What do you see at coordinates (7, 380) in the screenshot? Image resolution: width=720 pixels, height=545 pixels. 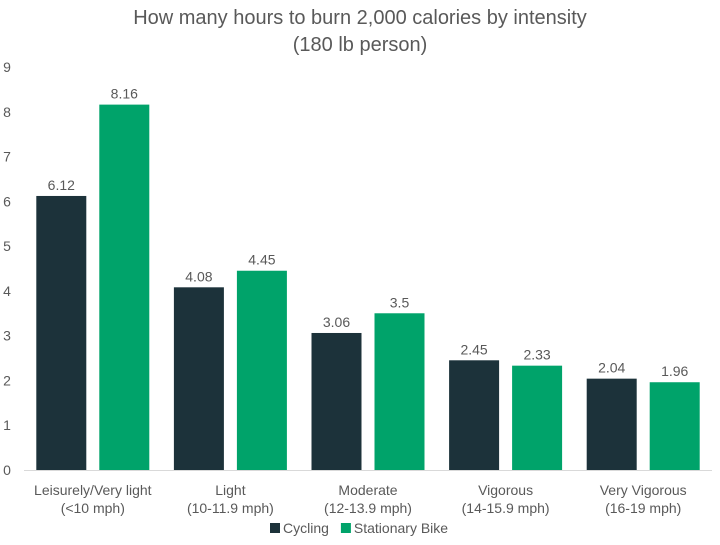 I see `y-tick-label: 2` at bounding box center [7, 380].